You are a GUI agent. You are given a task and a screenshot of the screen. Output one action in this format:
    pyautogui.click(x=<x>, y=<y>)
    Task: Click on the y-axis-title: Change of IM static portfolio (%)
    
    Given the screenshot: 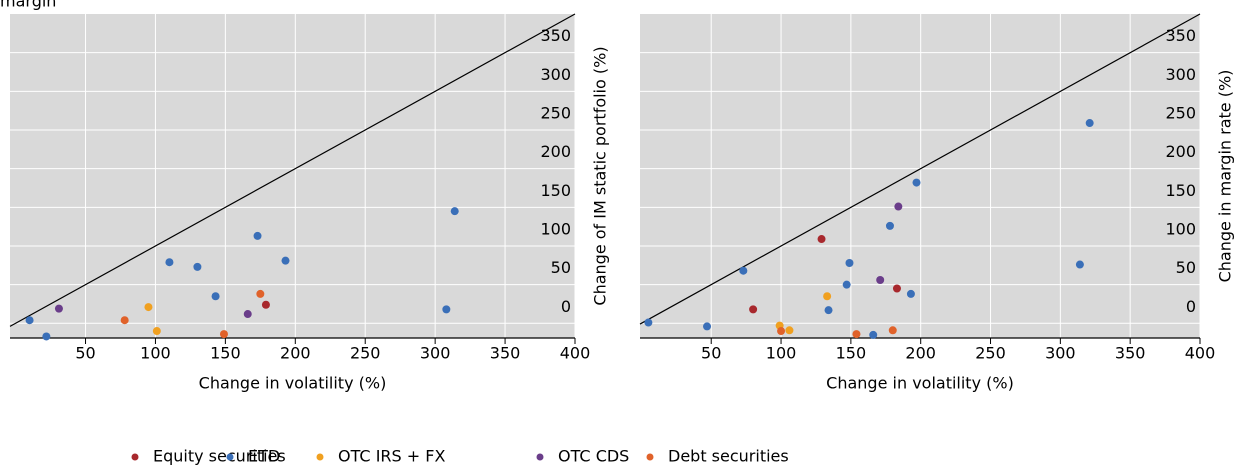 What is the action you would take?
    pyautogui.click(x=600, y=175)
    